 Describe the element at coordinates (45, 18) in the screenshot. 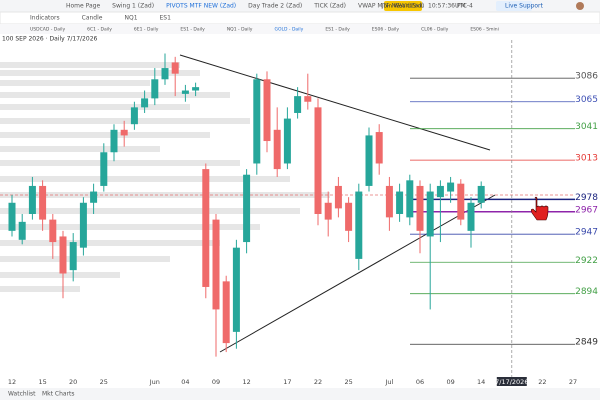

I see `toolbar-item: Indicators` at that location.